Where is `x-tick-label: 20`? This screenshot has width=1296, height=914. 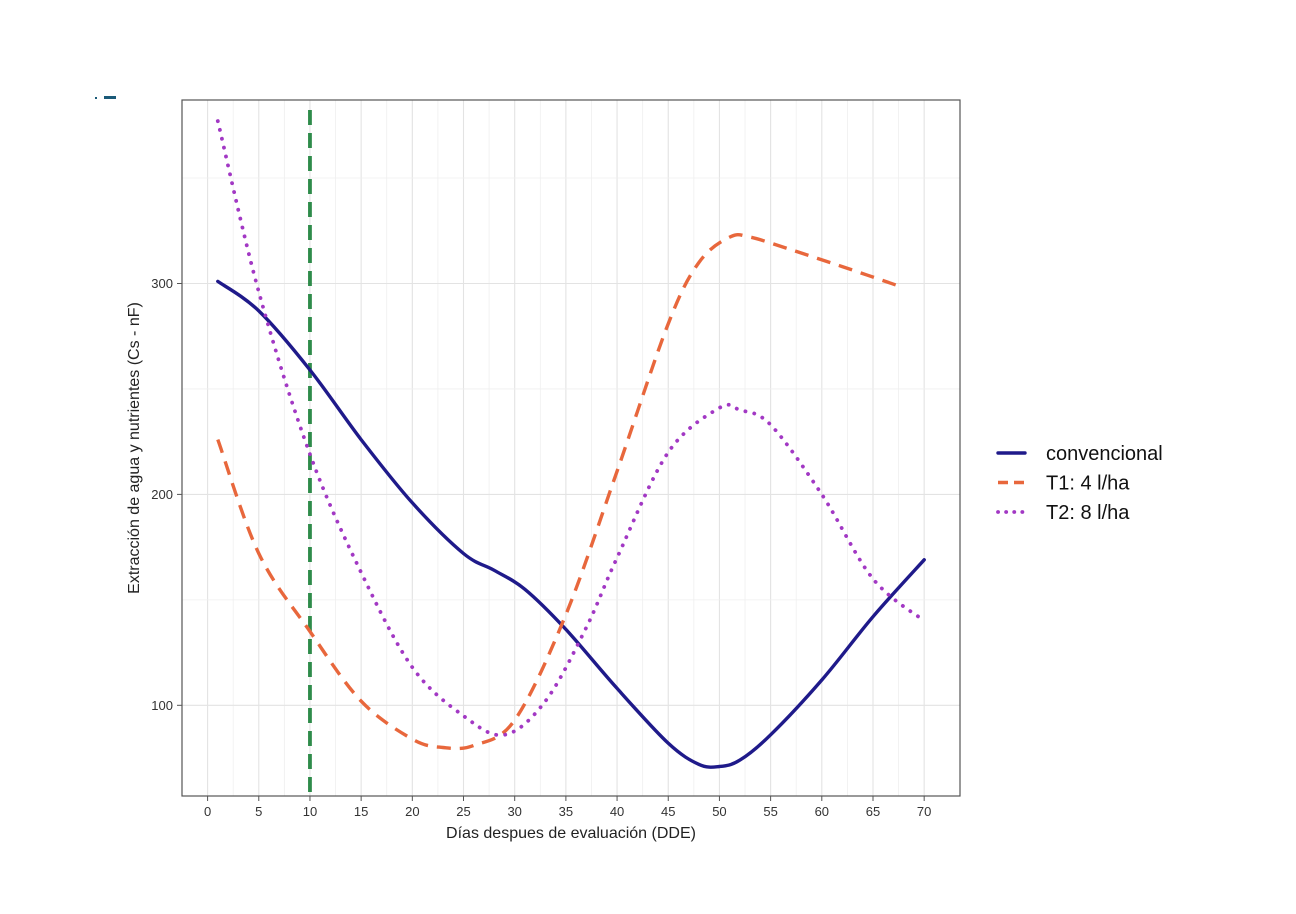 x-tick-label: 20 is located at coordinates (412, 811).